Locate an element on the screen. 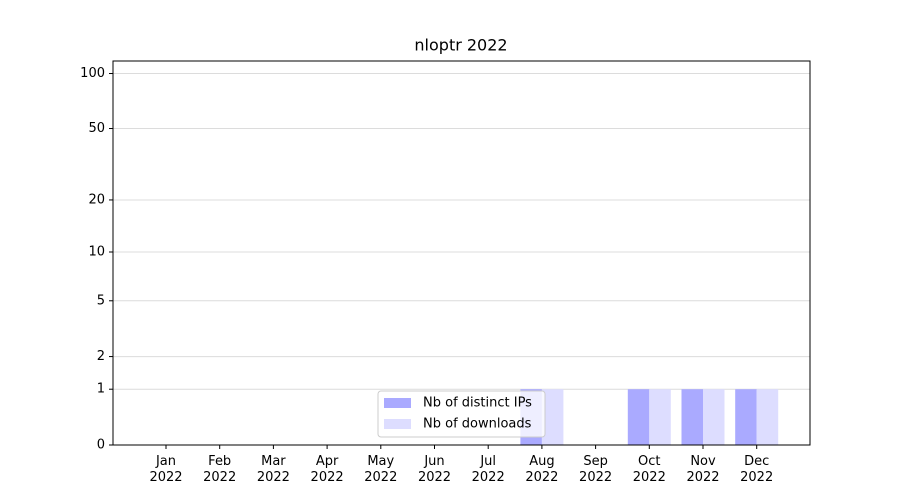  x-tick-label: Jan 2022 is located at coordinates (165, 469).